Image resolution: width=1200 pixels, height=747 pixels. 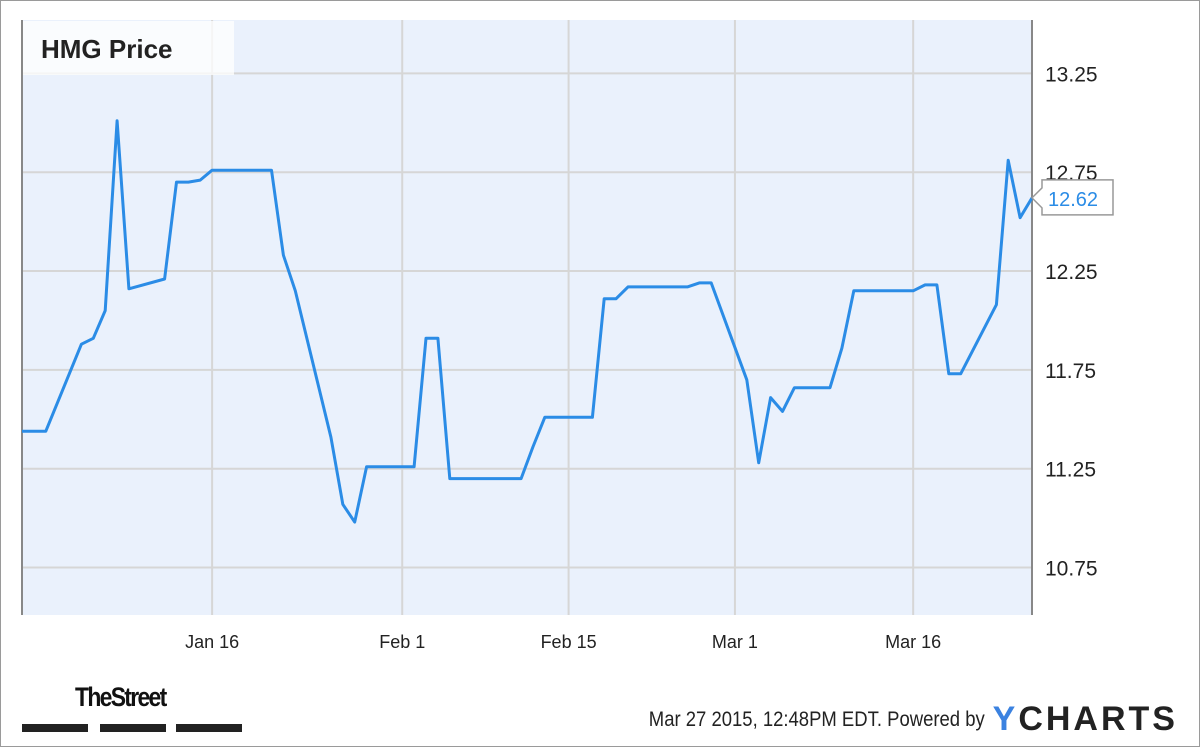 I want to click on ycharts-logo: YCHARTS, so click(x=1085, y=719).